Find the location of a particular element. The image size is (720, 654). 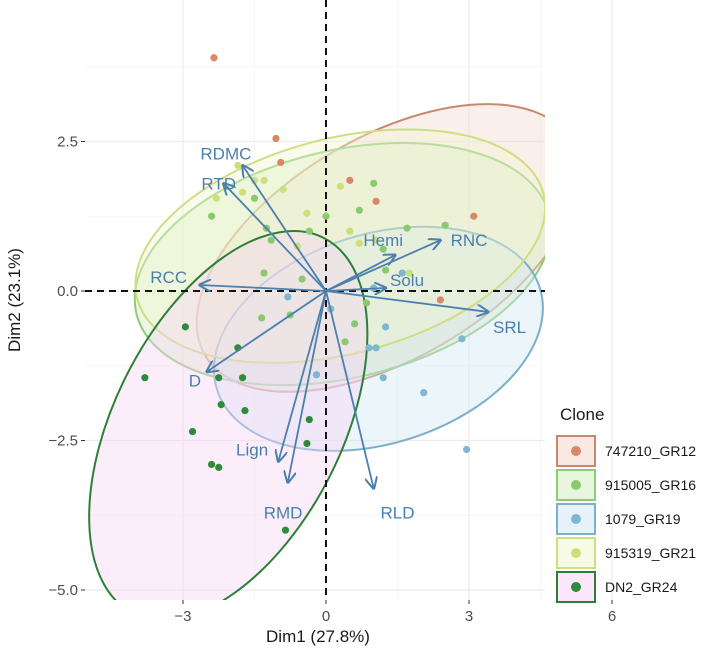

arrow-srl is located at coordinates (406, 301).